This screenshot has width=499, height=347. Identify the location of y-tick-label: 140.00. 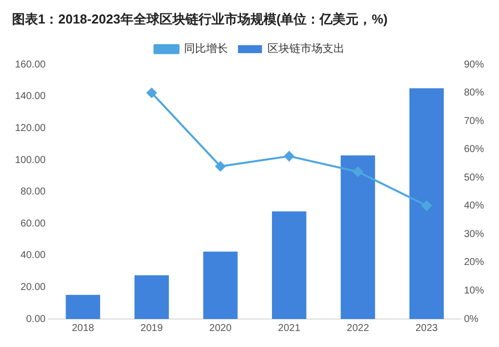
(30, 96).